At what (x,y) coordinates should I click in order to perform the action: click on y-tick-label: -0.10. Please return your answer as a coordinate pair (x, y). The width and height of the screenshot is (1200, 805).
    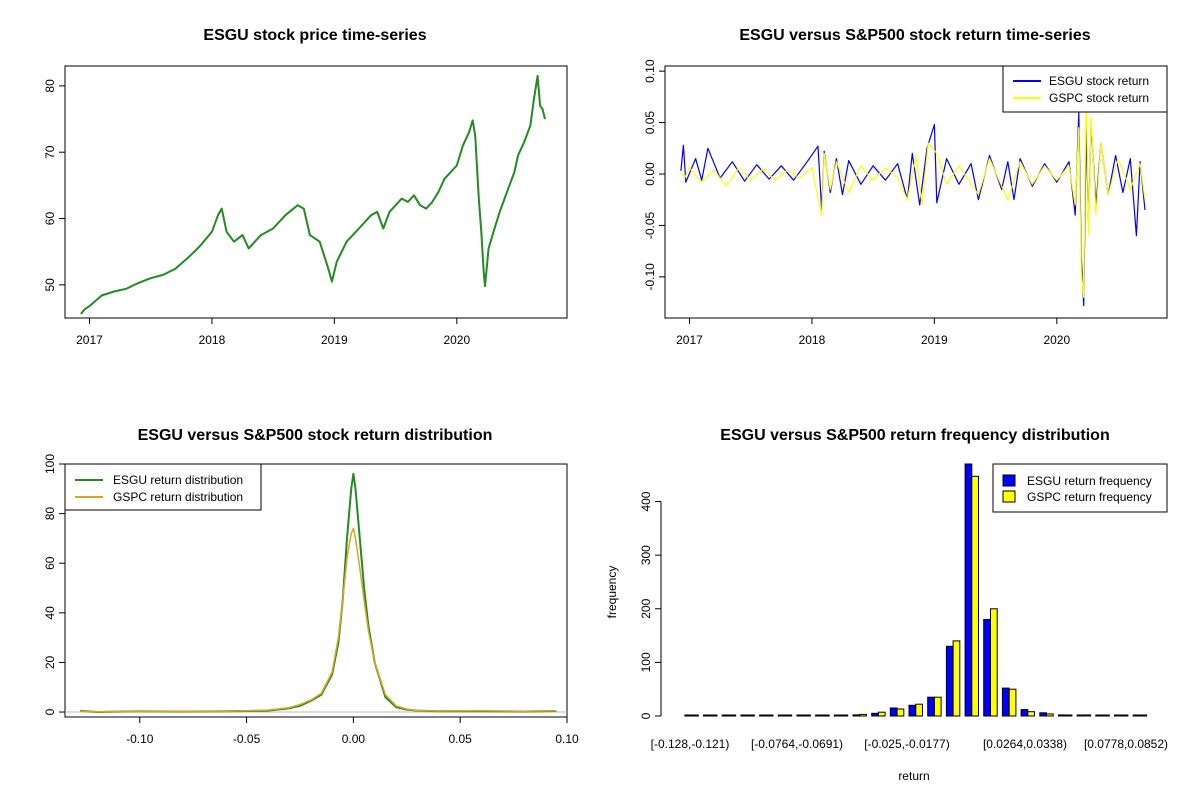
    Looking at the image, I should click on (650, 277).